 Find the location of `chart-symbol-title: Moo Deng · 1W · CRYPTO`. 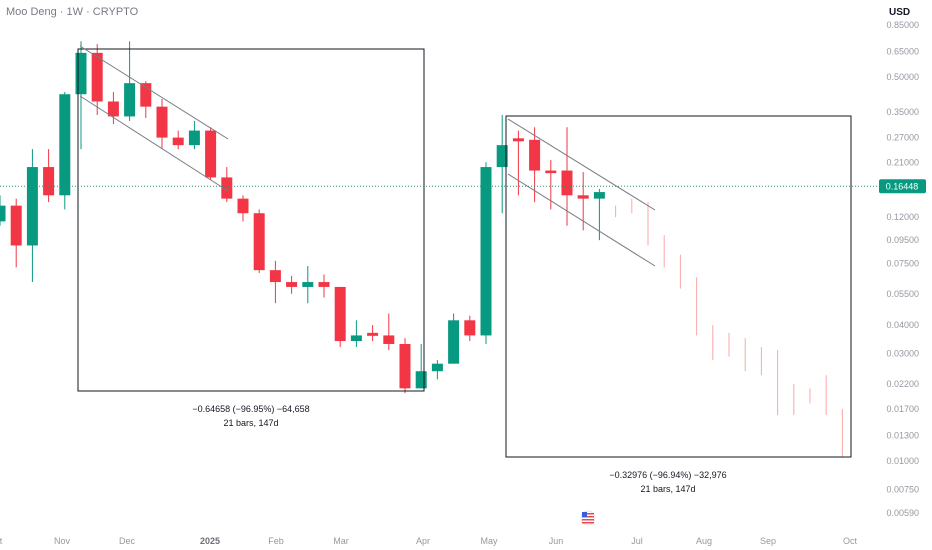

chart-symbol-title: Moo Deng · 1W · CRYPTO is located at coordinates (72, 12).